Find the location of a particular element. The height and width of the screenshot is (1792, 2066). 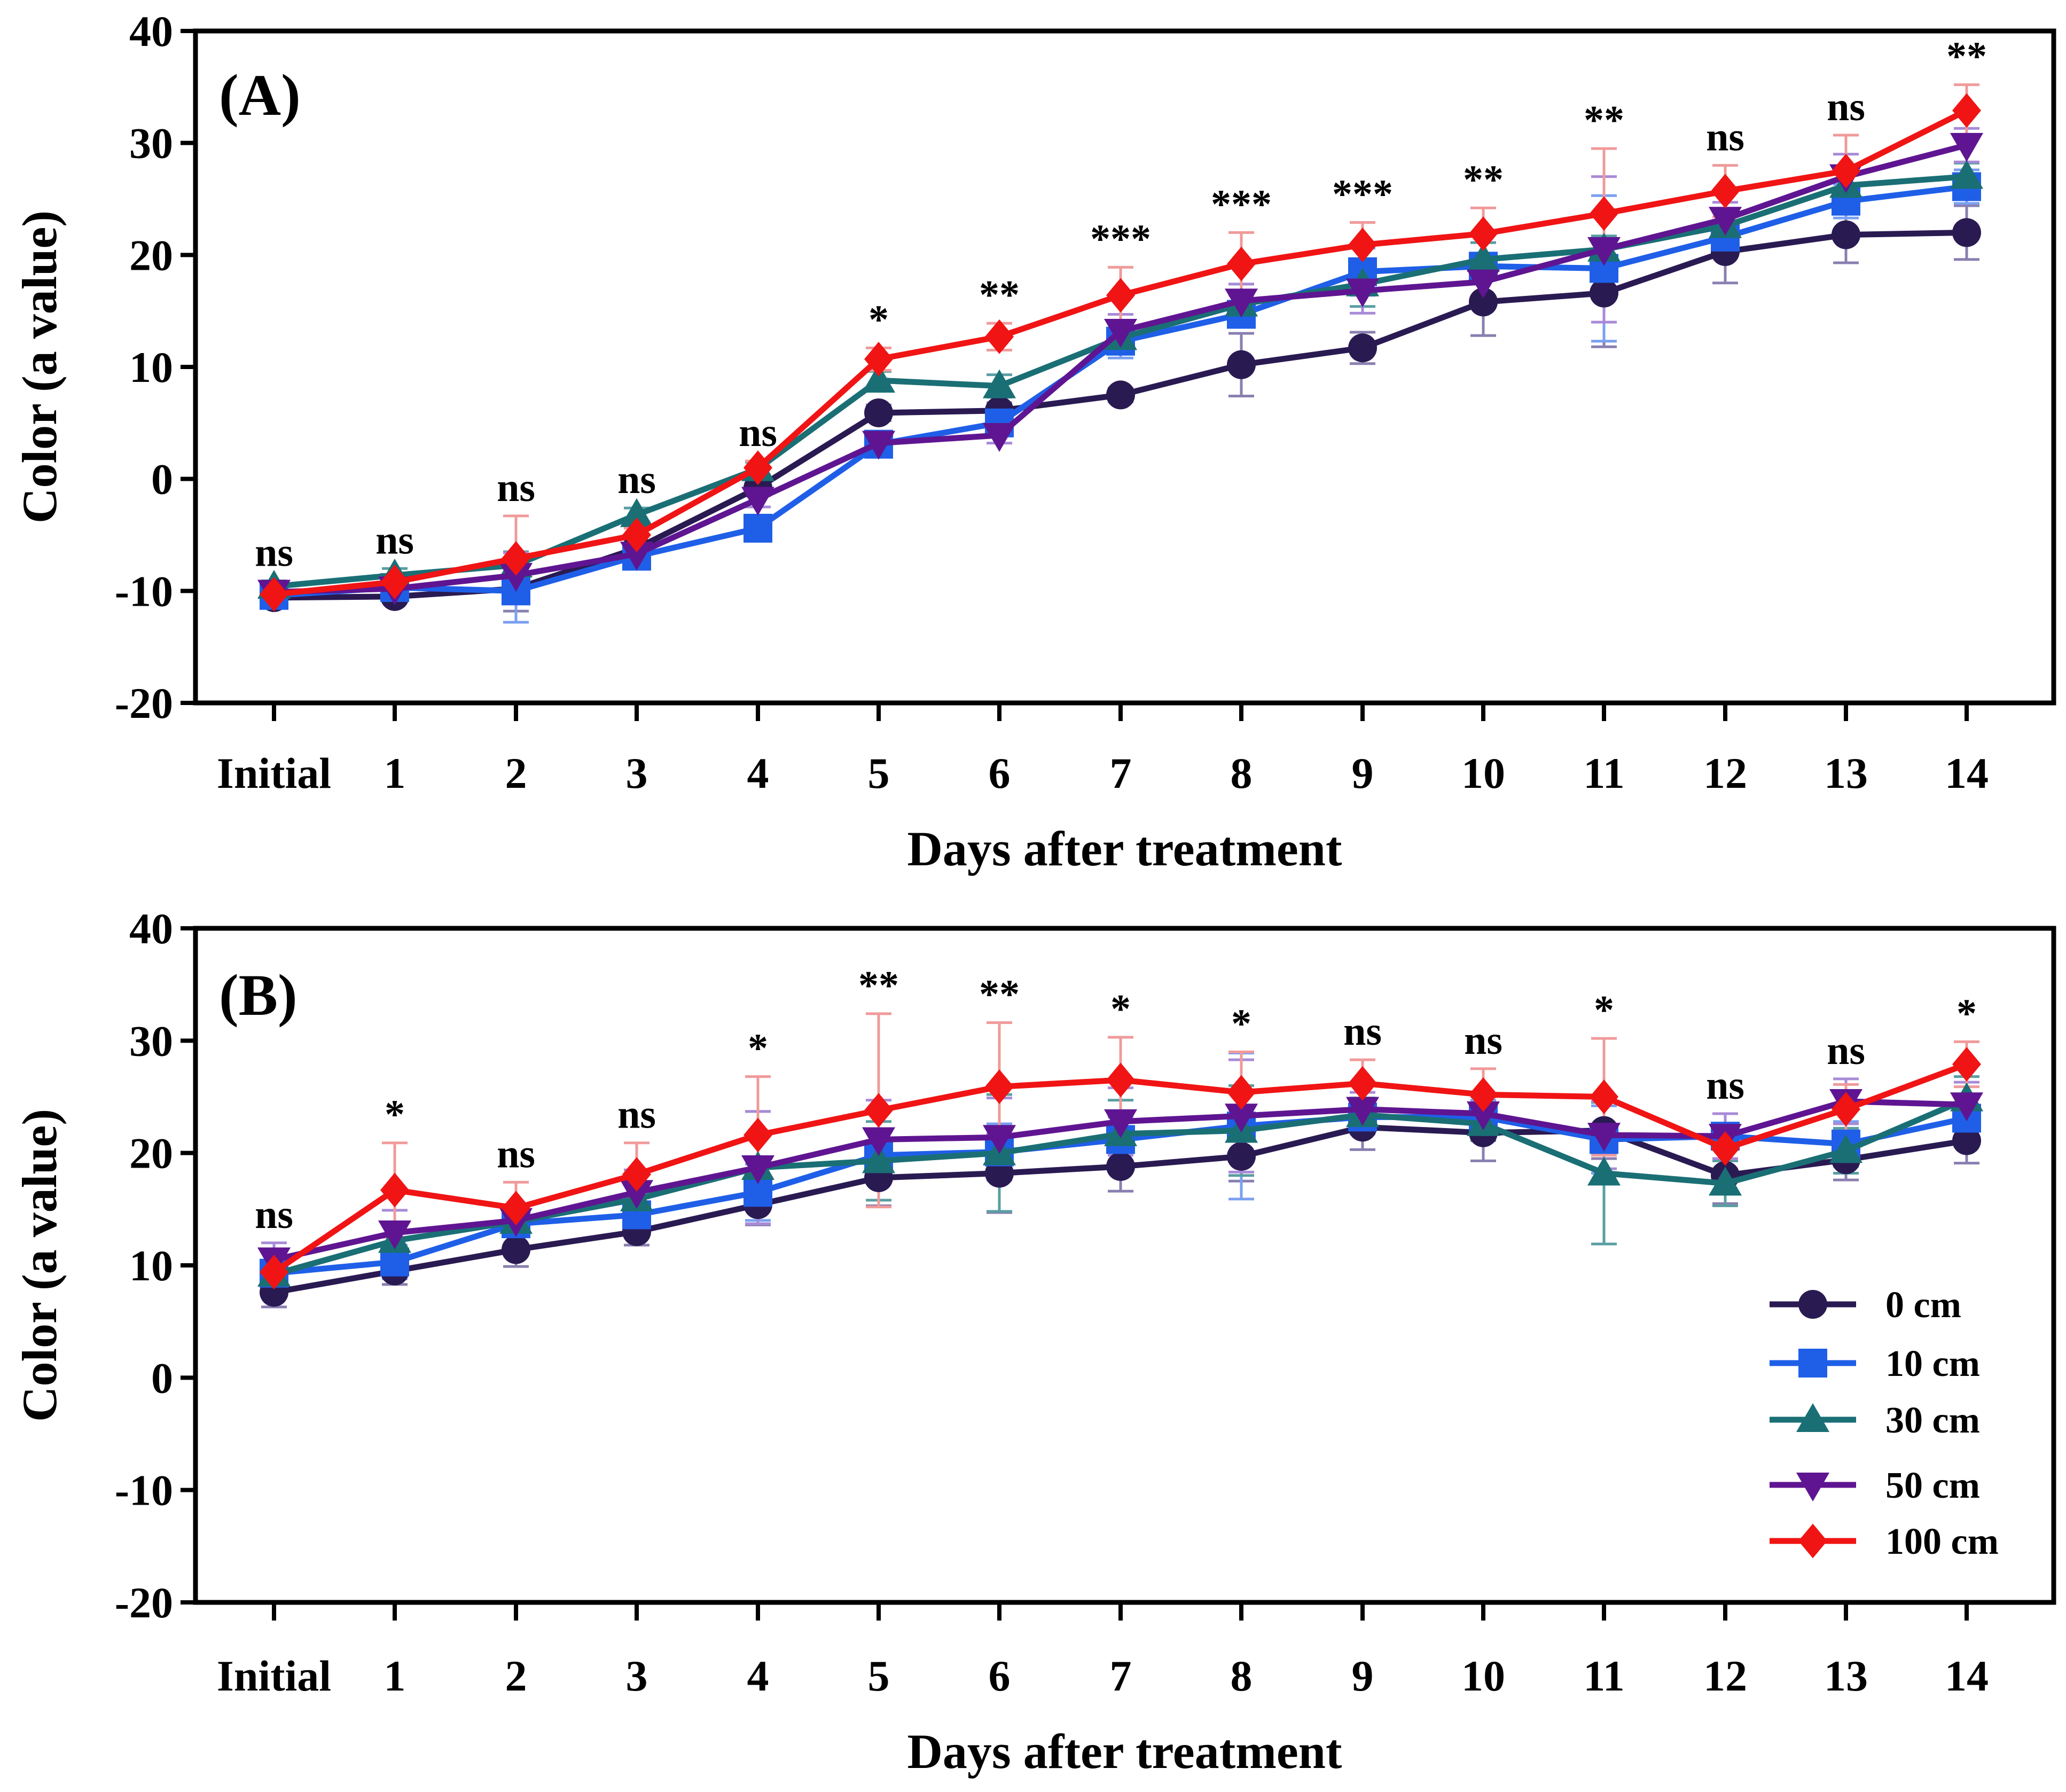

panel-b-legend: 0 cm 10 cm 30 cm 50 cm 100 cm is located at coordinates (1885, 1423).